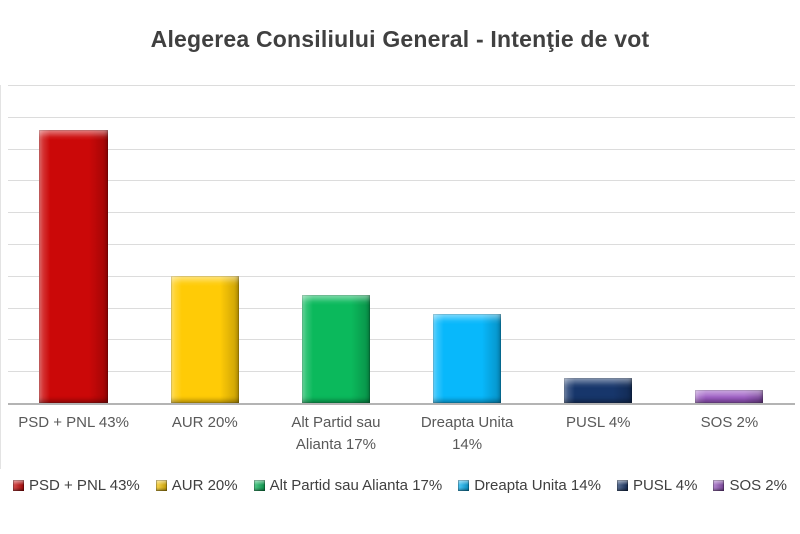 The width and height of the screenshot is (800, 534). I want to click on x-axis-label-dreapta-unita-14: Dreapta Unita 14%, so click(467, 434).